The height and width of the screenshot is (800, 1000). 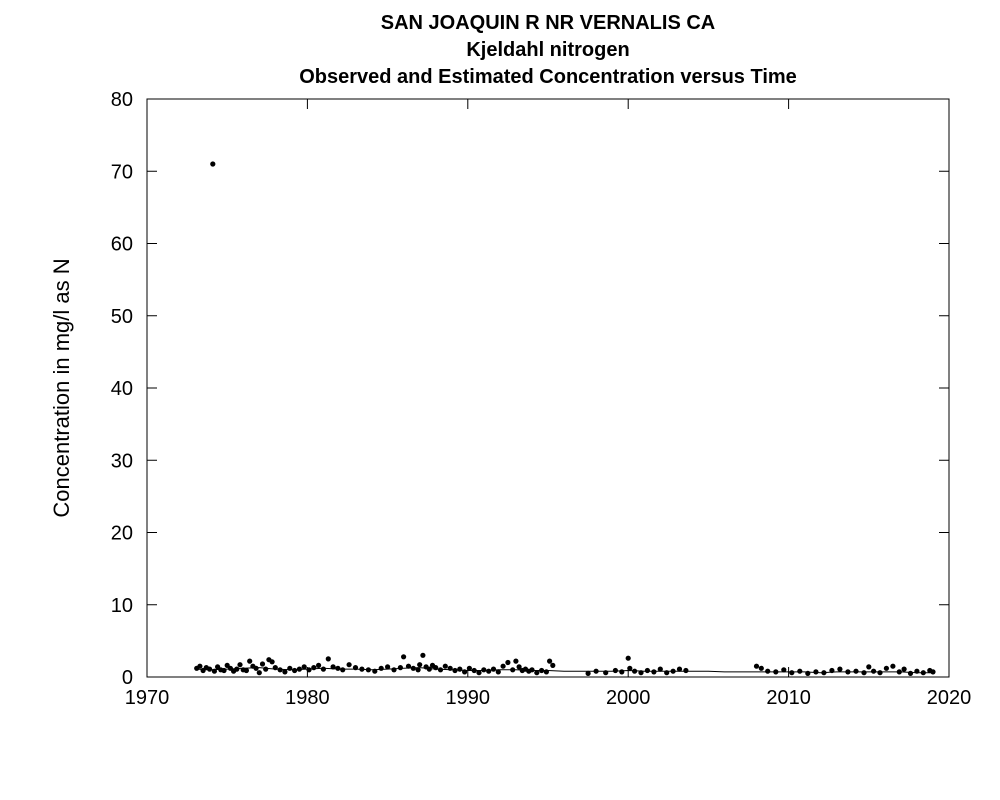 What do you see at coordinates (307, 698) in the screenshot?
I see `x-tick-label: 1980` at bounding box center [307, 698].